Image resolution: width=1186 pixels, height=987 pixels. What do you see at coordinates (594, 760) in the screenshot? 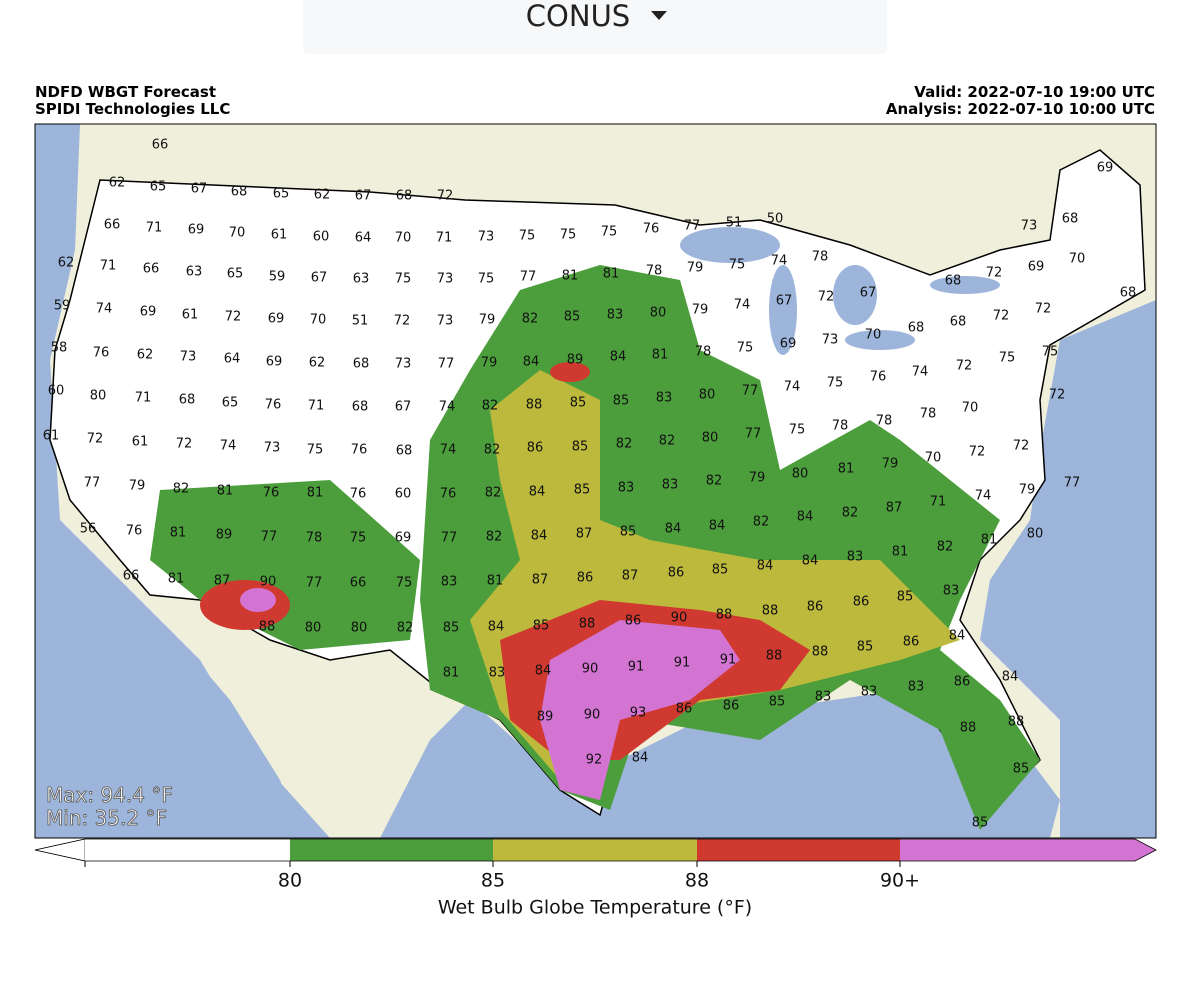
I see `station-value: 92` at bounding box center [594, 760].